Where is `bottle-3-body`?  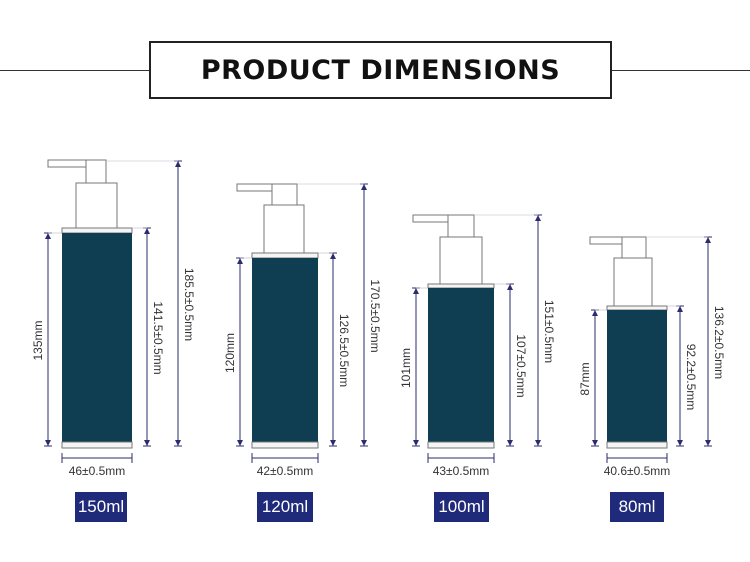 bottle-3-body is located at coordinates (637, 376).